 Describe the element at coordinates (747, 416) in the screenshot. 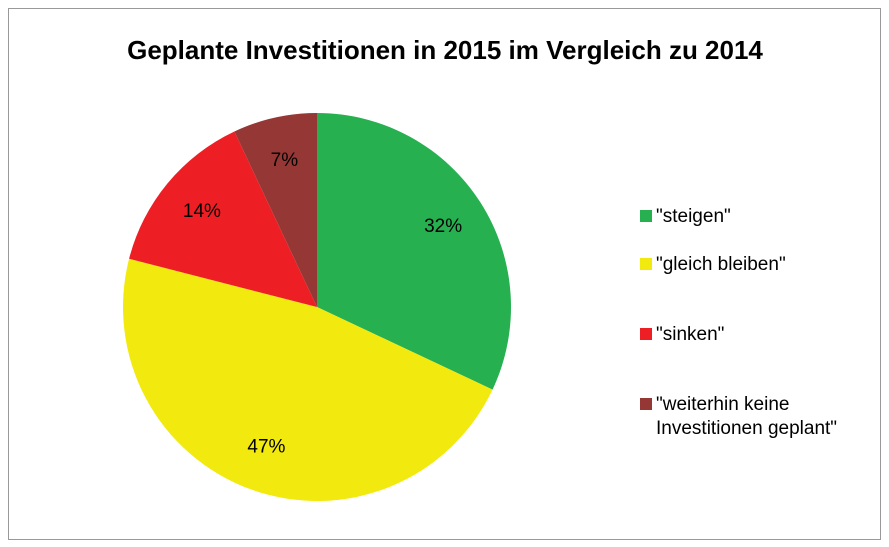

I see `legend-label: "weiterhin keine Investitionen geplant"` at that location.